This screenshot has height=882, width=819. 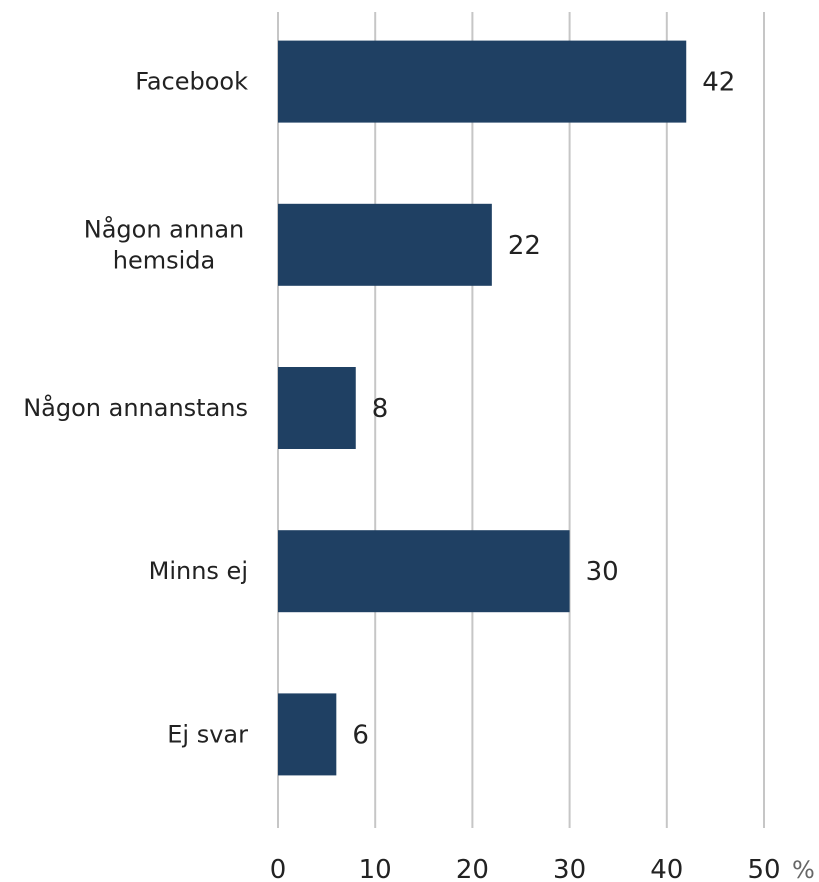 I want to click on category-label: Någon annan, so click(x=164, y=228).